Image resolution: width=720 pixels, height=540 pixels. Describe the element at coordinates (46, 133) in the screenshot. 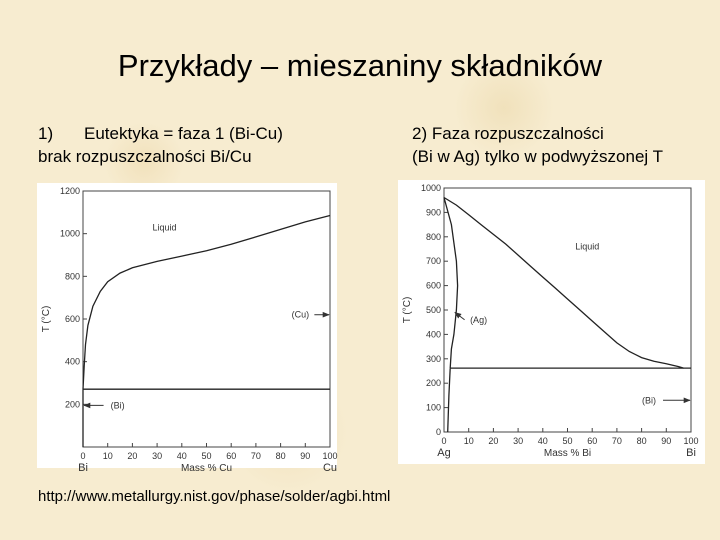

I see `caption-number: 1)` at that location.